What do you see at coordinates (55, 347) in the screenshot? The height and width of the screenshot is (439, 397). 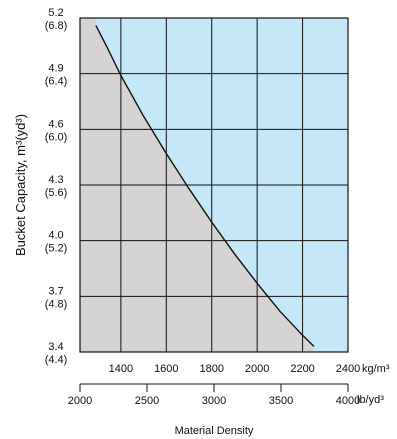 I see `y-tick-label: 3.4` at bounding box center [55, 347].